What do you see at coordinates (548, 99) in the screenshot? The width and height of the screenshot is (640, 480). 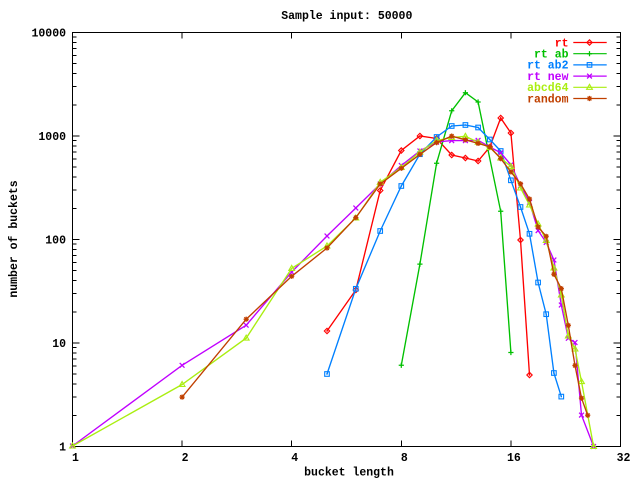 I see `svg-text: random` at bounding box center [548, 99].